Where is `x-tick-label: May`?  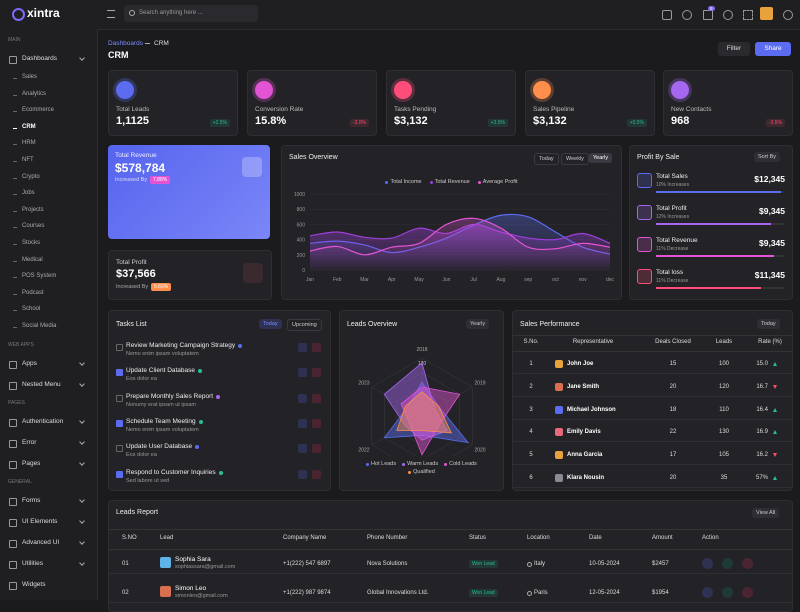 x-tick-label: May is located at coordinates (419, 280).